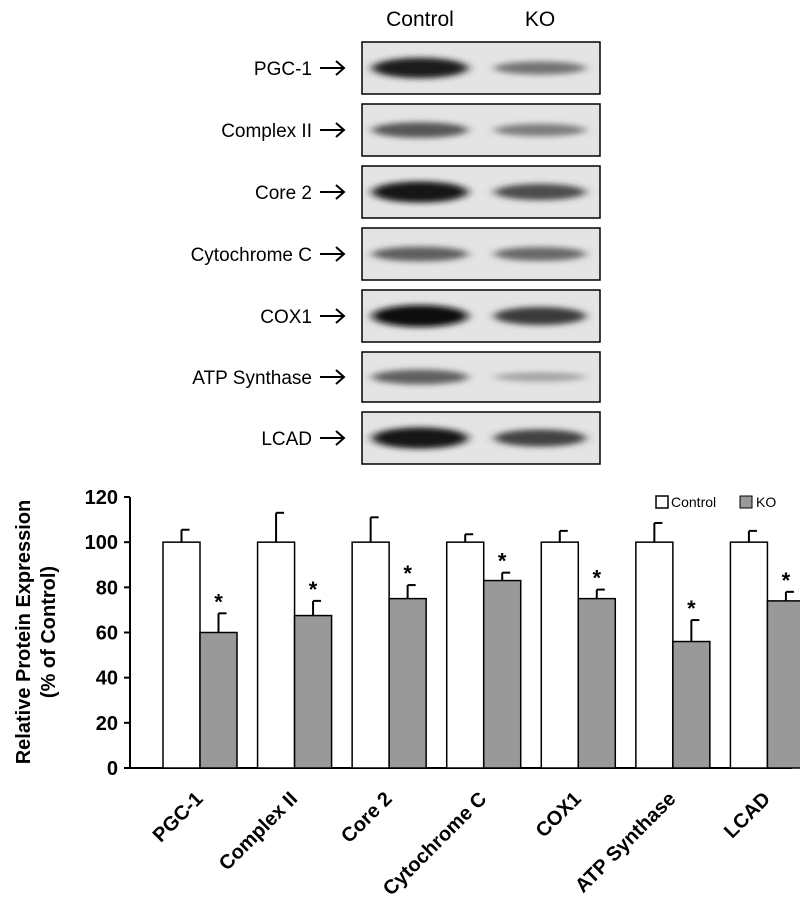  Describe the element at coordinates (107, 679) in the screenshot. I see `y-tick-label: 40` at that location.